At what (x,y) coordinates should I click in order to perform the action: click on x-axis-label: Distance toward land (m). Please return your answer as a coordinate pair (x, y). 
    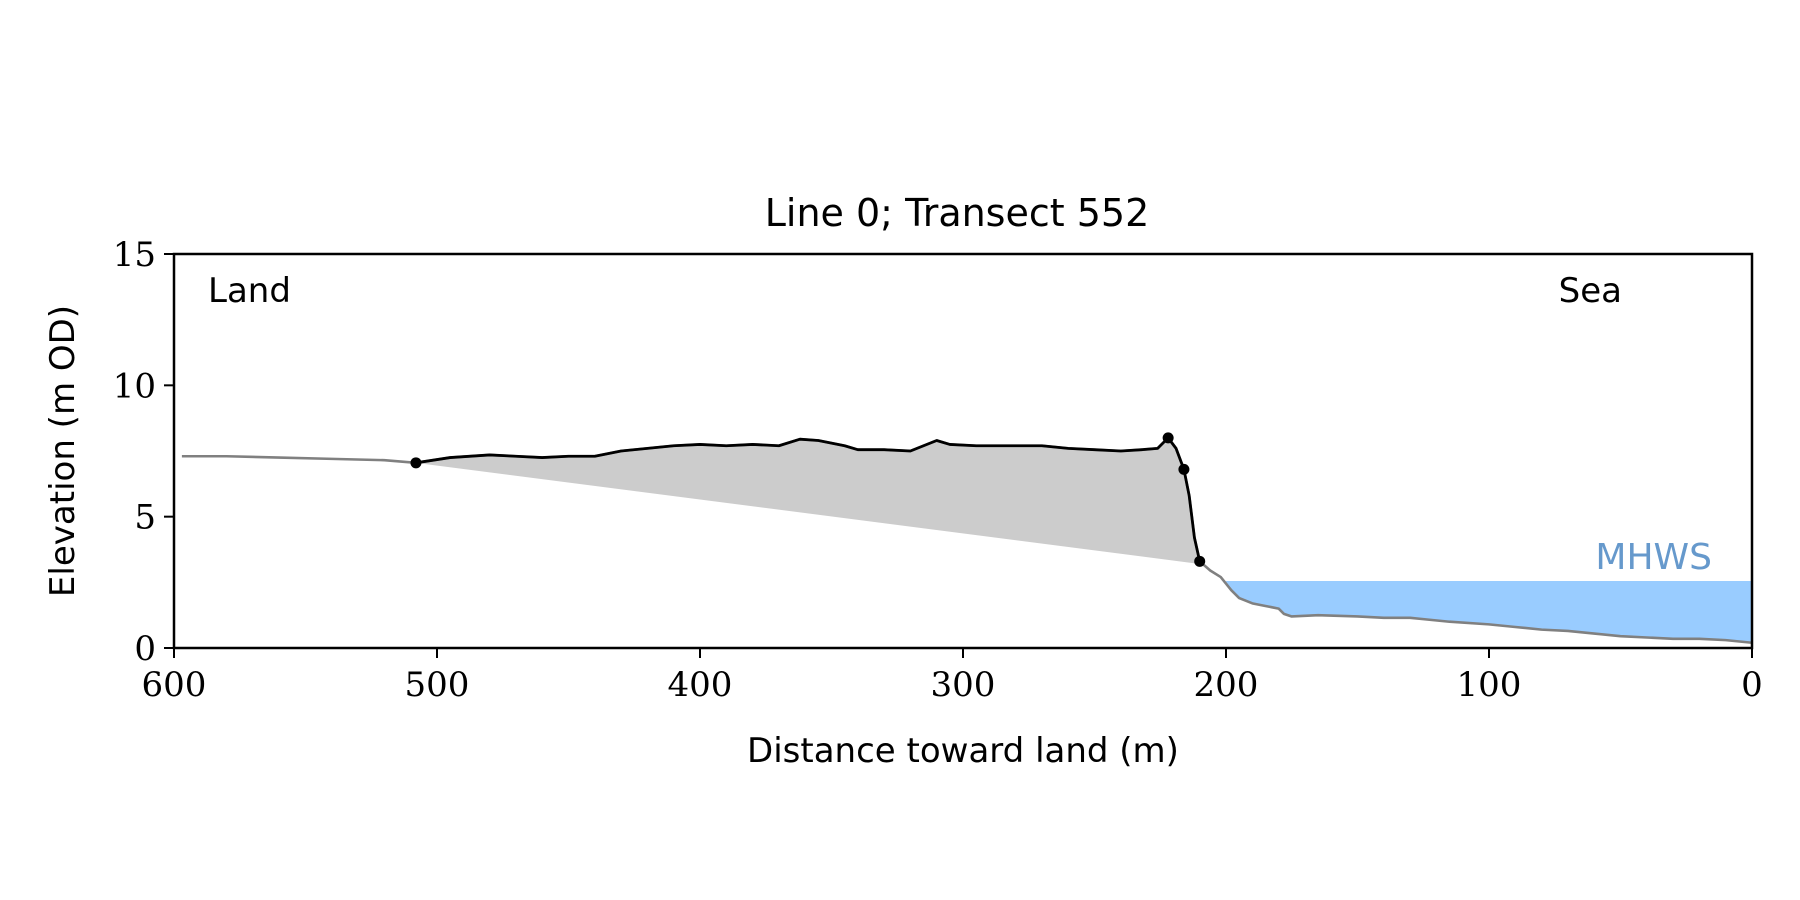
    Looking at the image, I should click on (963, 751).